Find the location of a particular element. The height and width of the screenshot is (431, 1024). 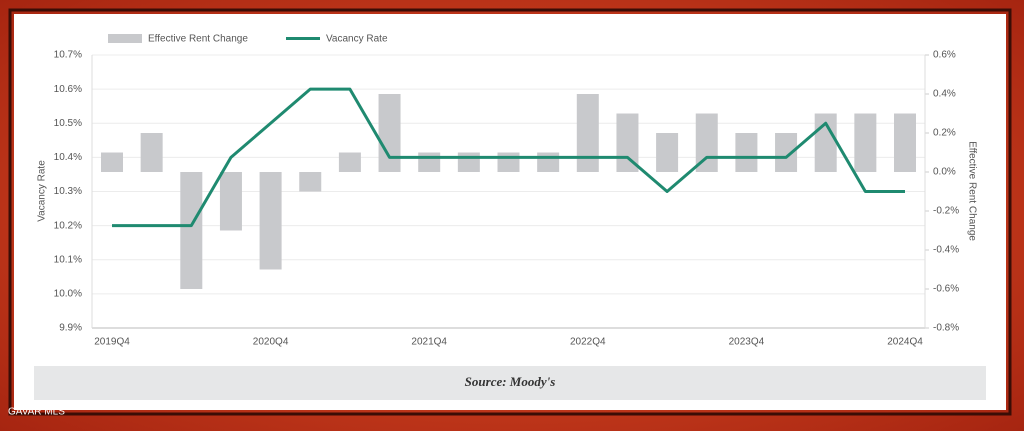

y-axis-title: Vacancy Rate is located at coordinates (42, 191).